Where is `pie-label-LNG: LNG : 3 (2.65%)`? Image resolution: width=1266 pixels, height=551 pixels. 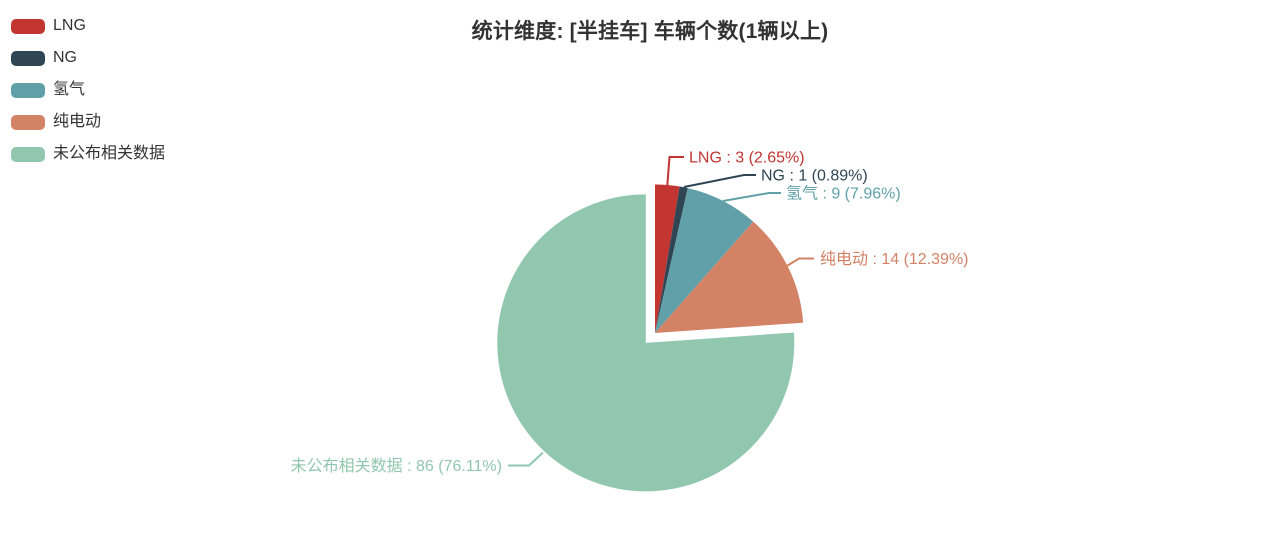 pie-label-LNG: LNG : 3 (2.65%) is located at coordinates (747, 158).